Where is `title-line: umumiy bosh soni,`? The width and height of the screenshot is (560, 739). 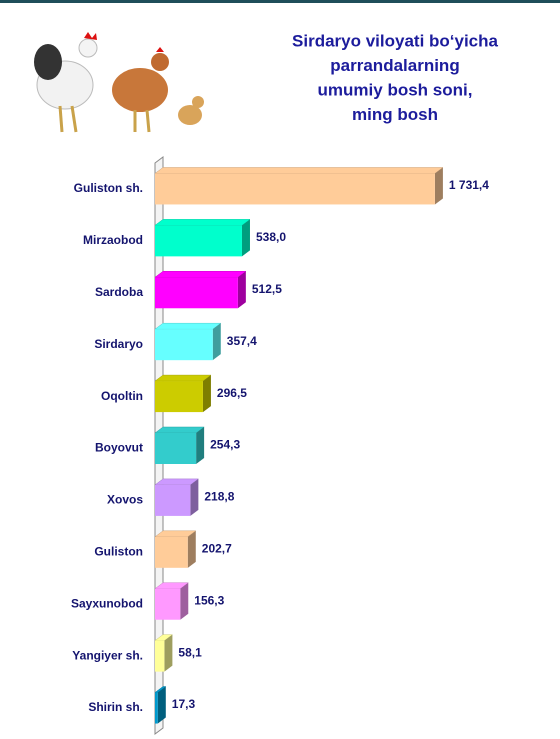
title-line: umumiy bosh soni, is located at coordinates (395, 89).